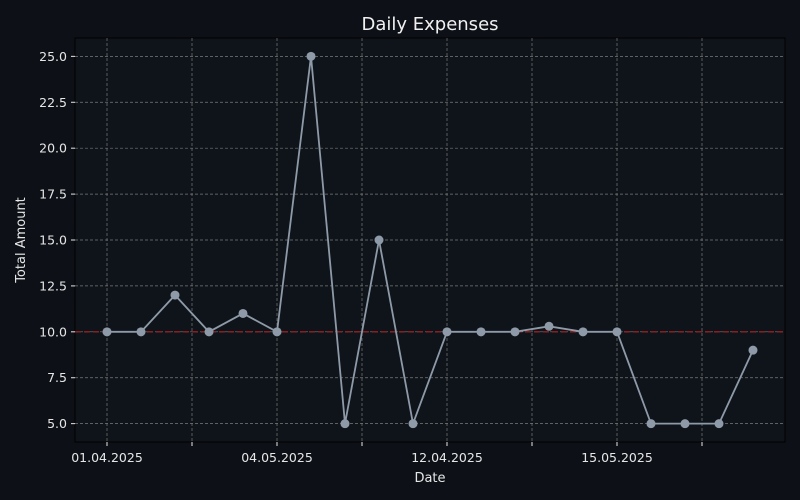 This screenshot has height=500, width=800. What do you see at coordinates (617, 457) in the screenshot?
I see `x-tick-label: 15.05.2025` at bounding box center [617, 457].